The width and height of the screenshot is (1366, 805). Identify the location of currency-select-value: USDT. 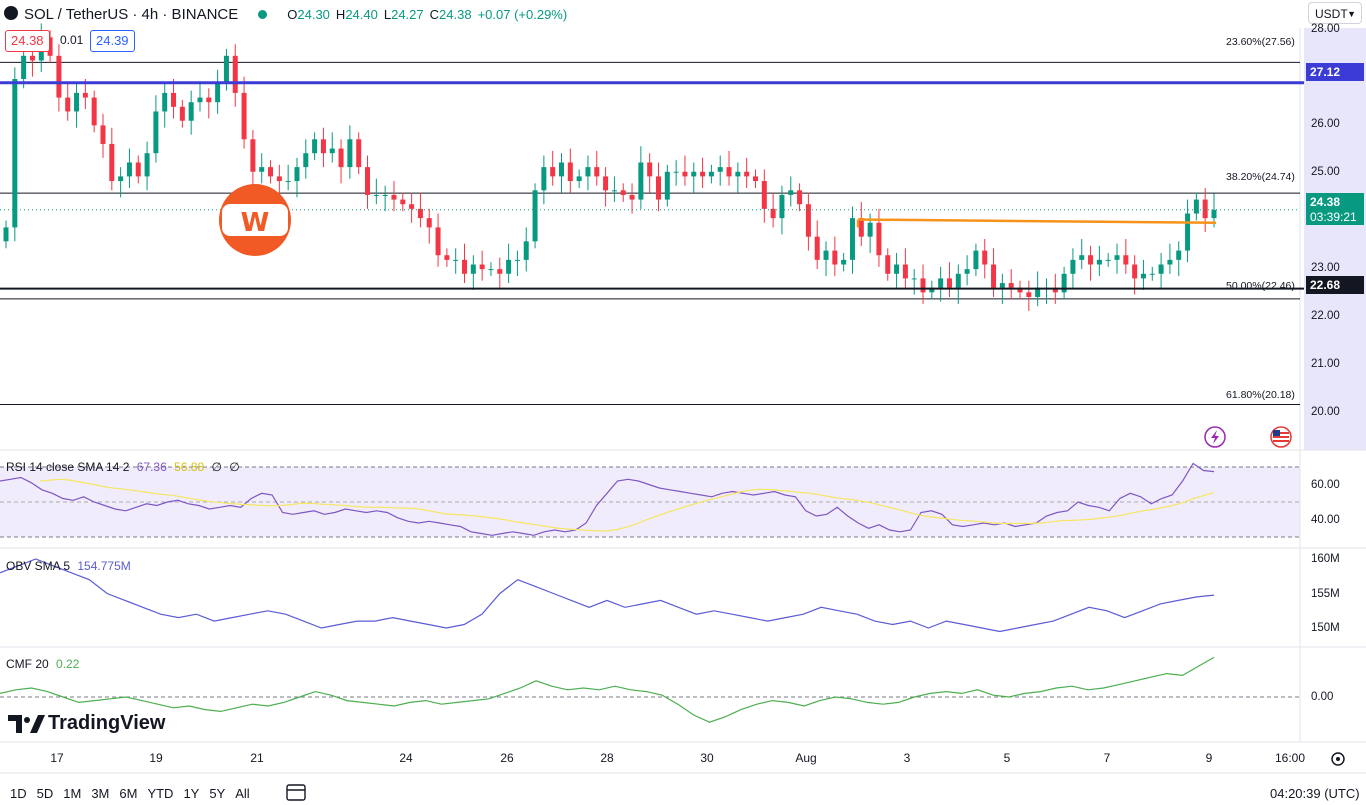
(1331, 14).